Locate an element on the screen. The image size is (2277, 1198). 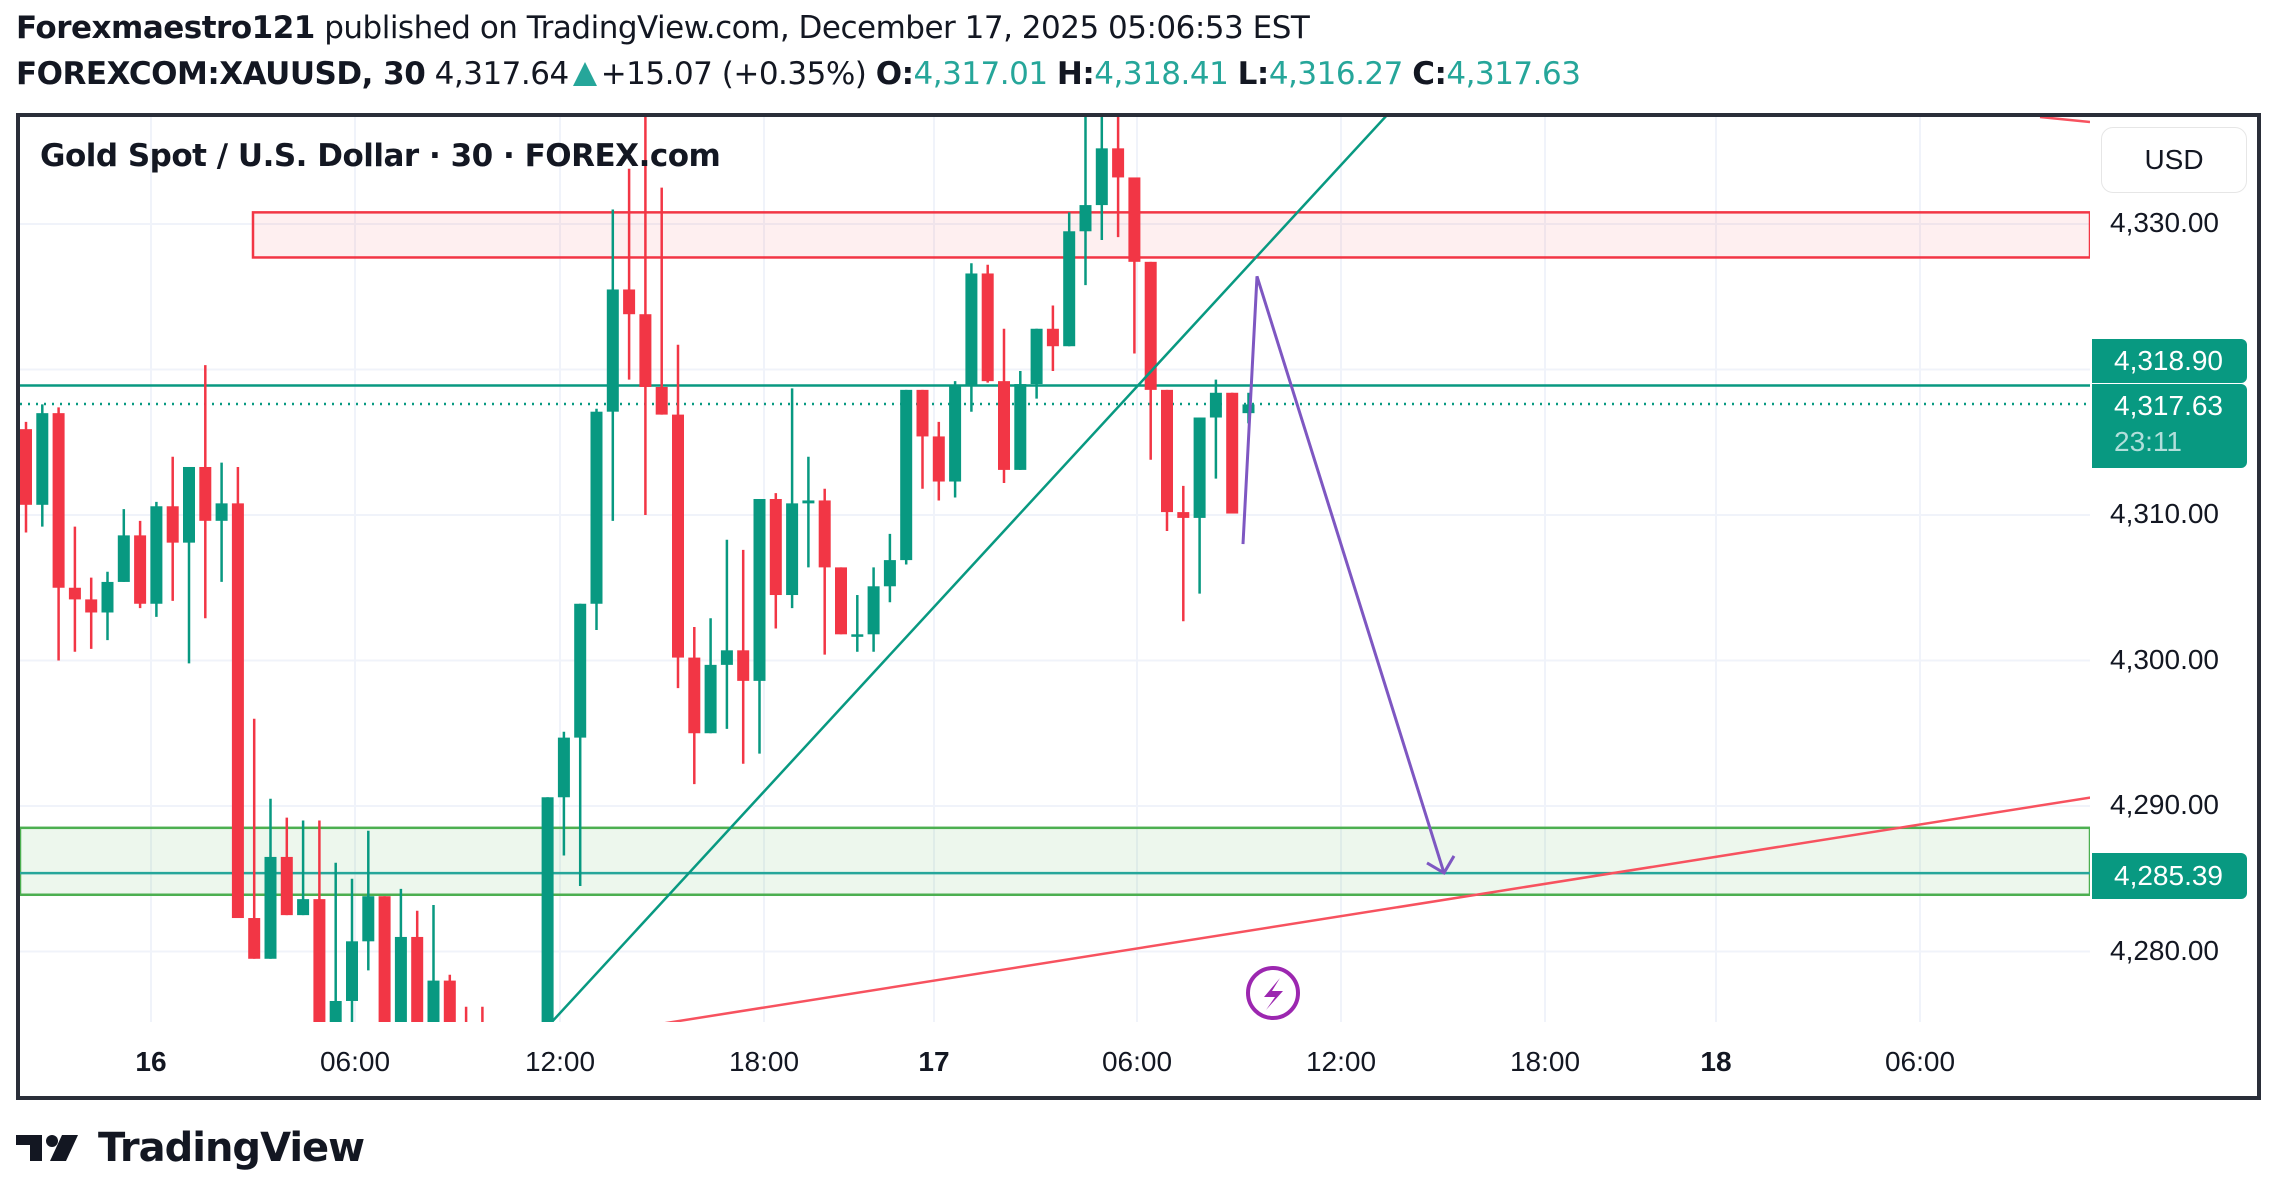
price-tick-label: 4,330.00 is located at coordinates (2164, 222).